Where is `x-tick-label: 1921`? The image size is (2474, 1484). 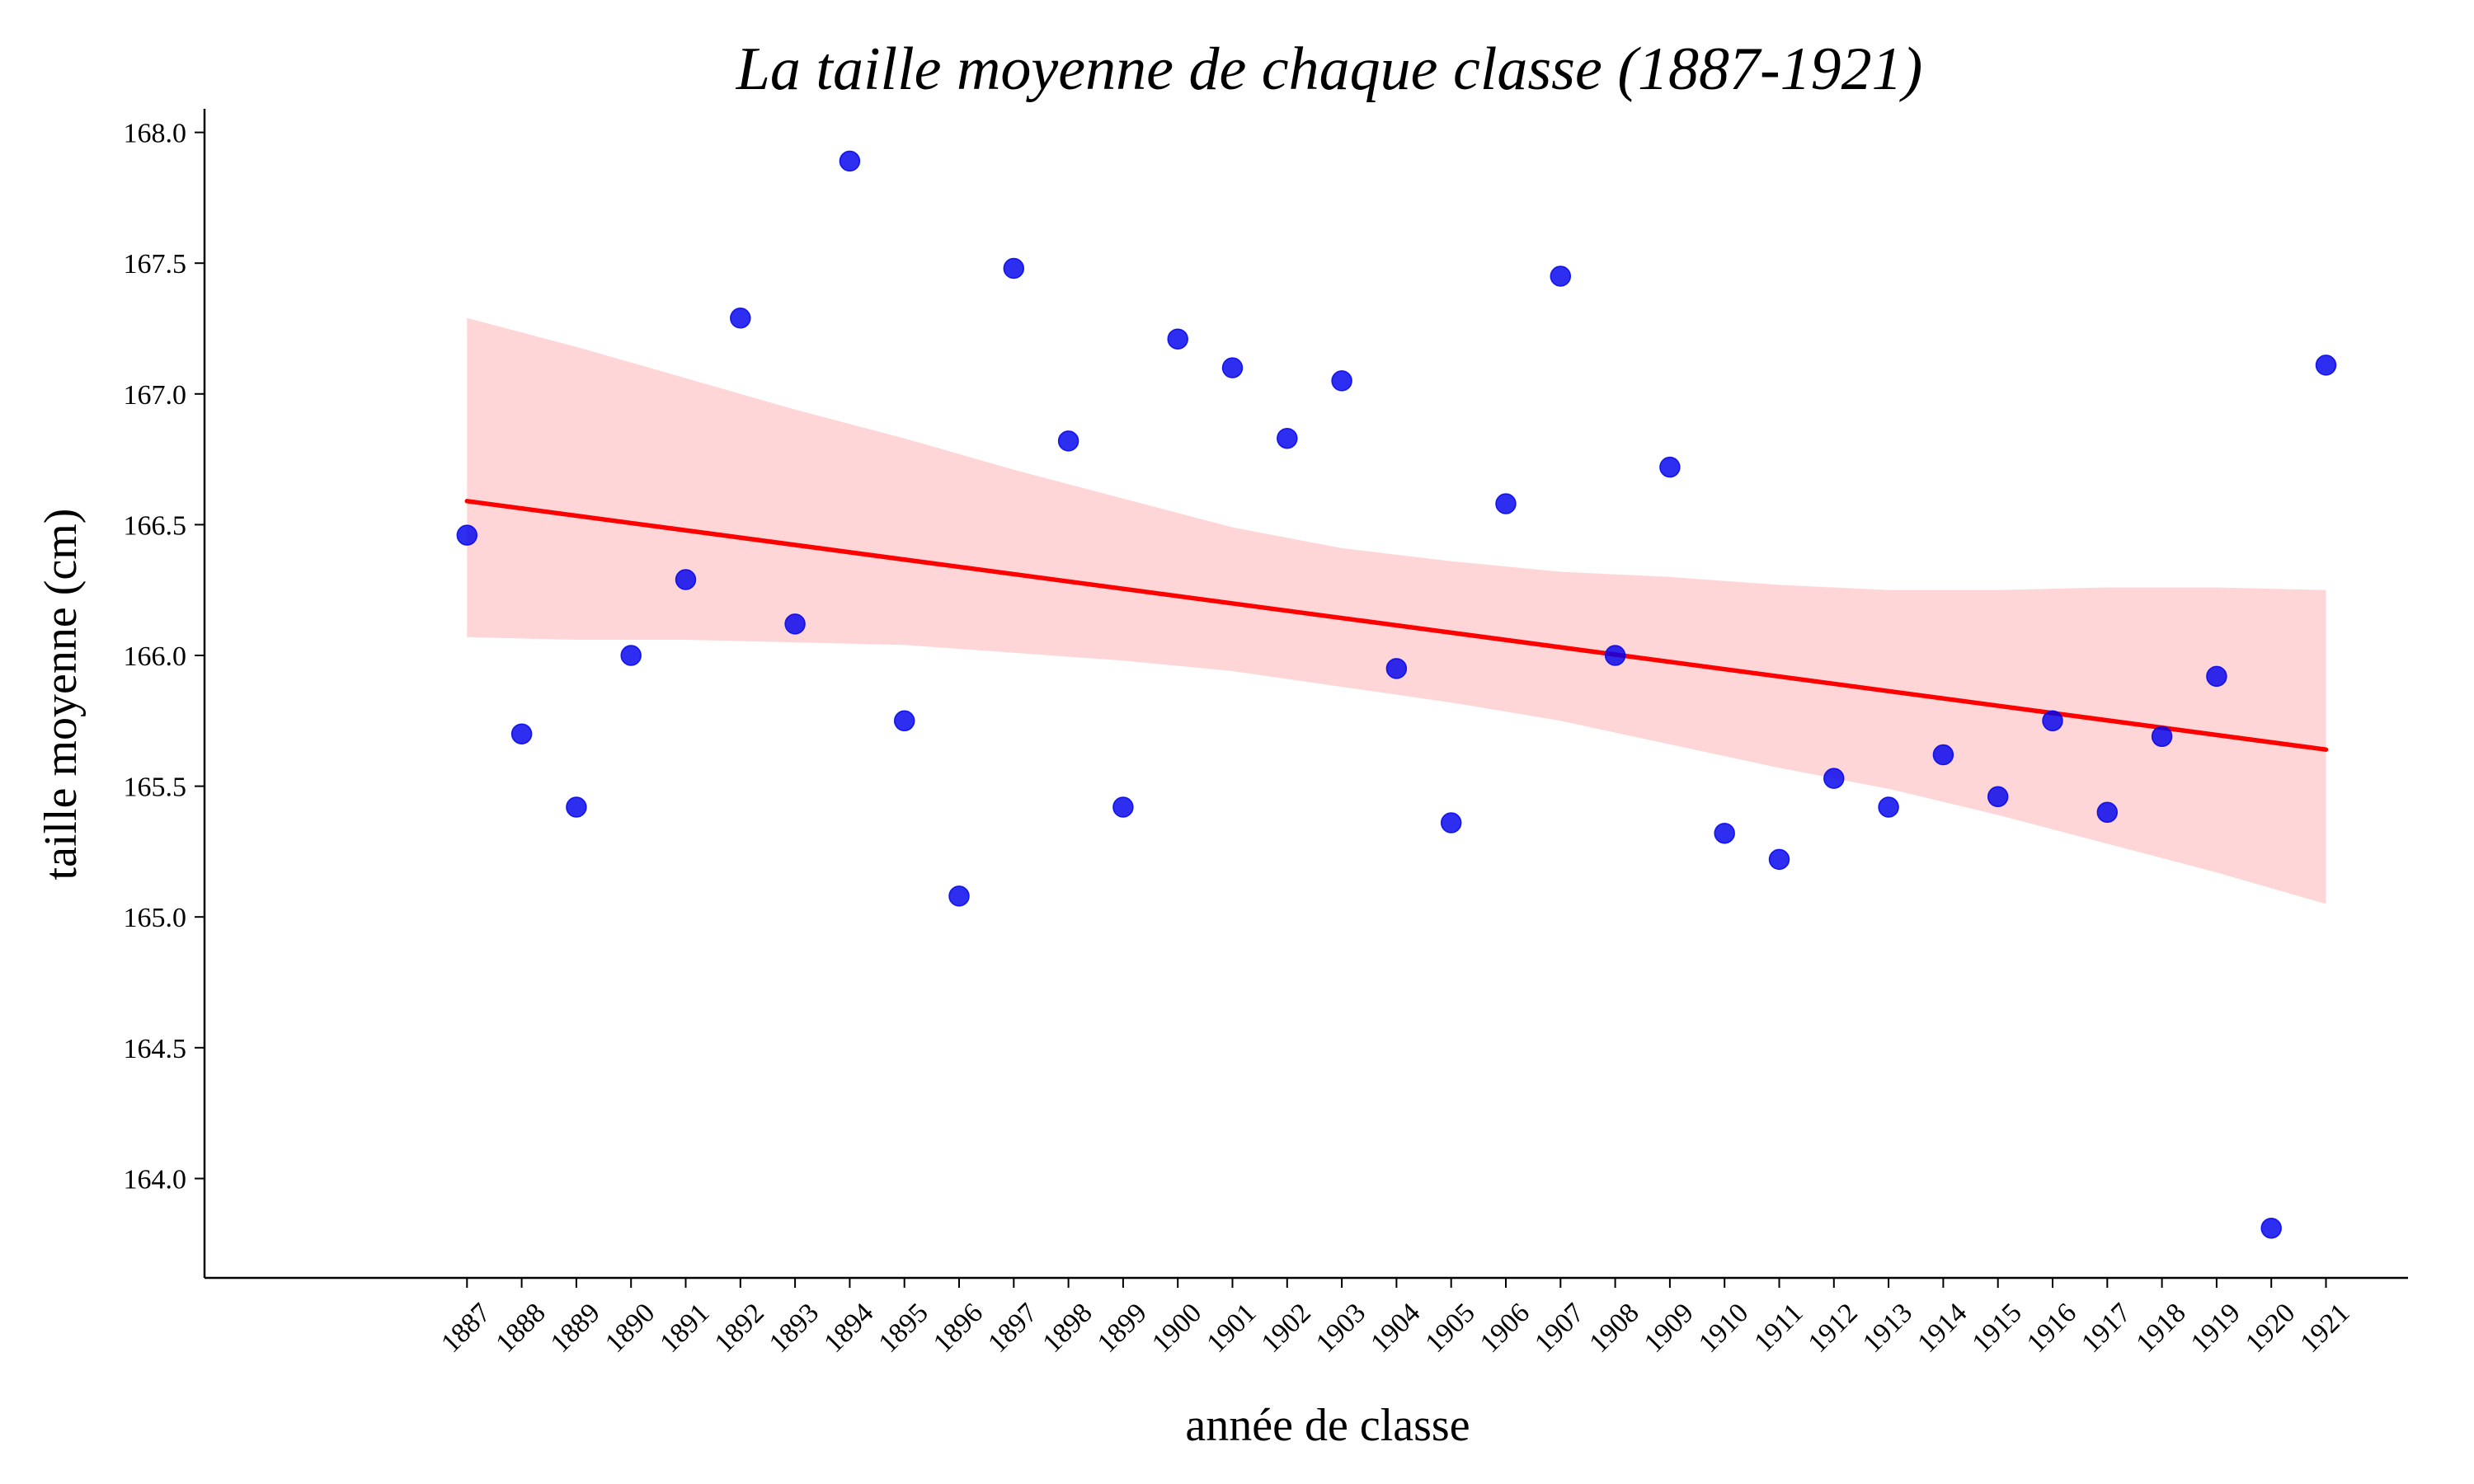 x-tick-label: 1921 is located at coordinates (2324, 1328).